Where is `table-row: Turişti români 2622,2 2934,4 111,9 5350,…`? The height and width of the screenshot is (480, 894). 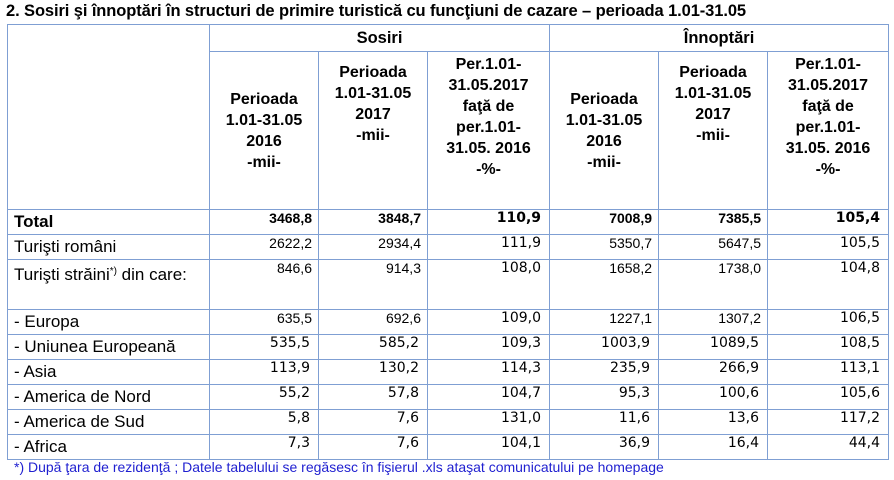
table-row: Turişti români 2622,2 2934,4 111,9 5350,… is located at coordinates (448, 247).